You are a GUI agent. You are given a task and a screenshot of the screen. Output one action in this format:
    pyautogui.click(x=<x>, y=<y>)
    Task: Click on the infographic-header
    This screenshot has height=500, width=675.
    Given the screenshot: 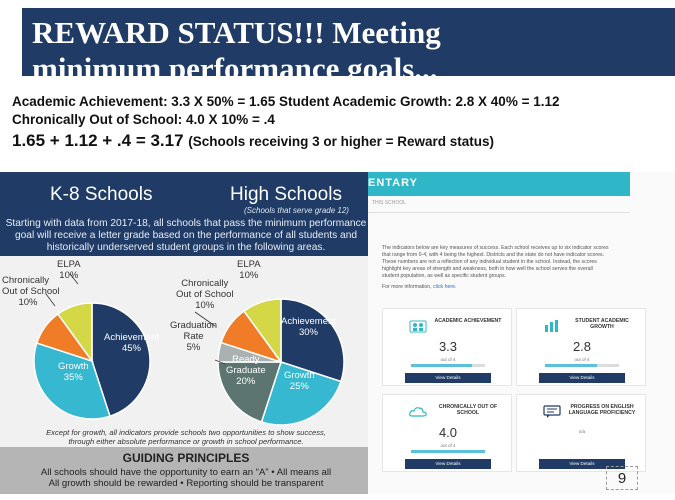 What is the action you would take?
    pyautogui.click(x=186, y=214)
    